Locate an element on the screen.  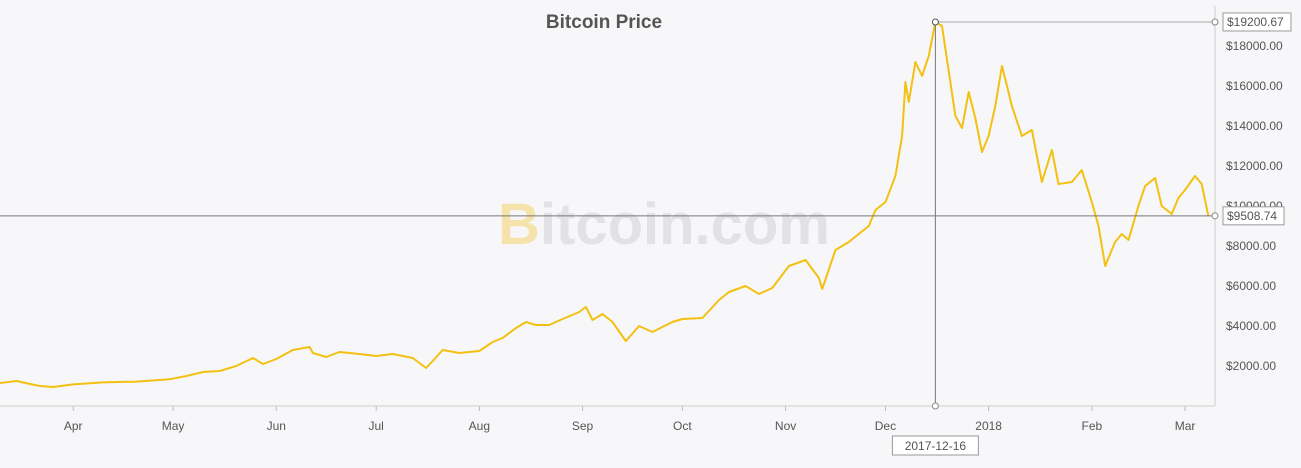
crosshair-date-label: 2017-12-16 is located at coordinates (936, 446).